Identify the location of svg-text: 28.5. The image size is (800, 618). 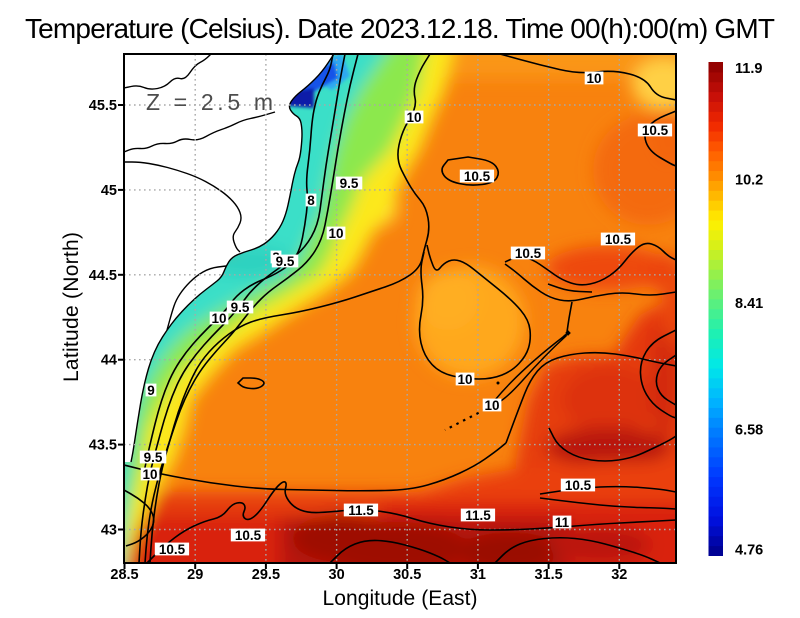
(124, 575).